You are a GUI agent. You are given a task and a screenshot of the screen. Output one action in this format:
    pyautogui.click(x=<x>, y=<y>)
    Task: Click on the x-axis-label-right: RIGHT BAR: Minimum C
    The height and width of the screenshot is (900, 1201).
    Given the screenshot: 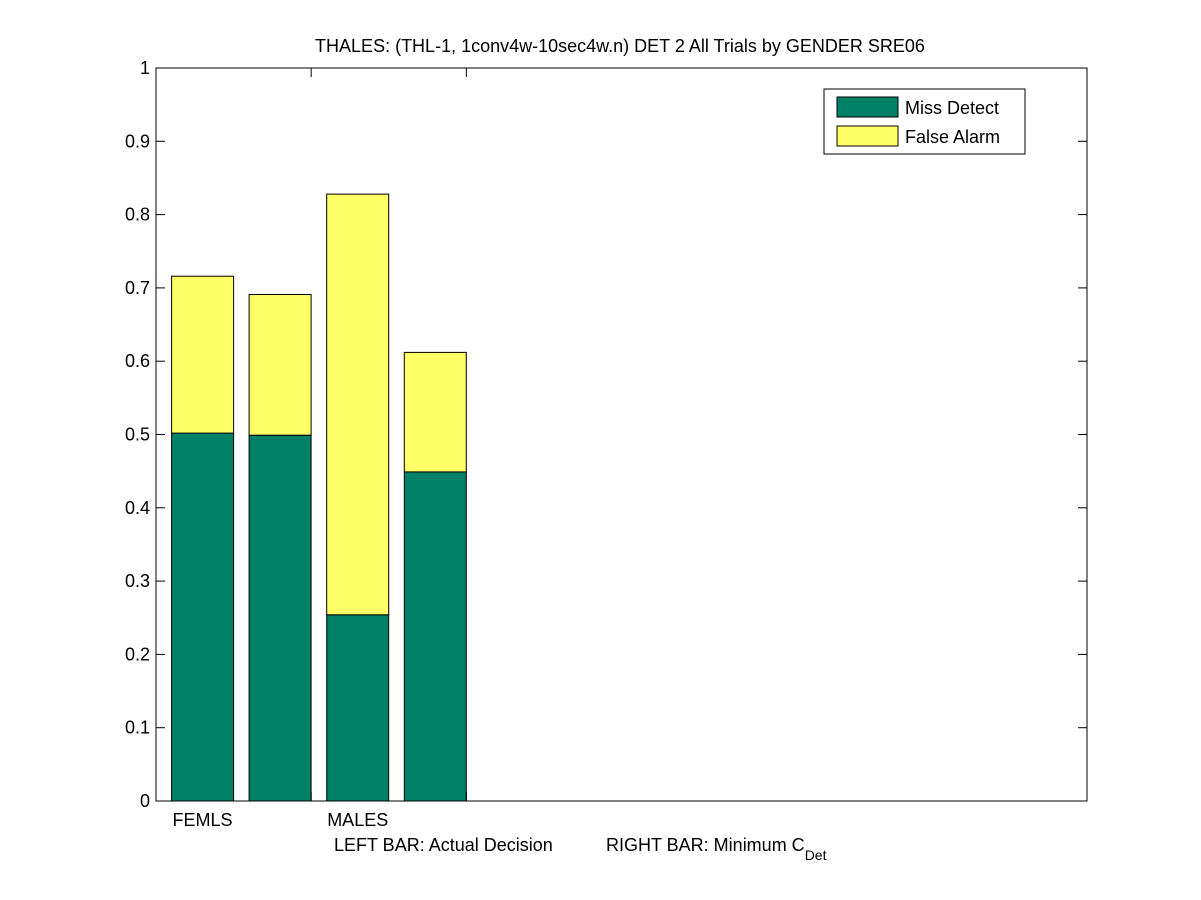 What is the action you would take?
    pyautogui.click(x=705, y=845)
    